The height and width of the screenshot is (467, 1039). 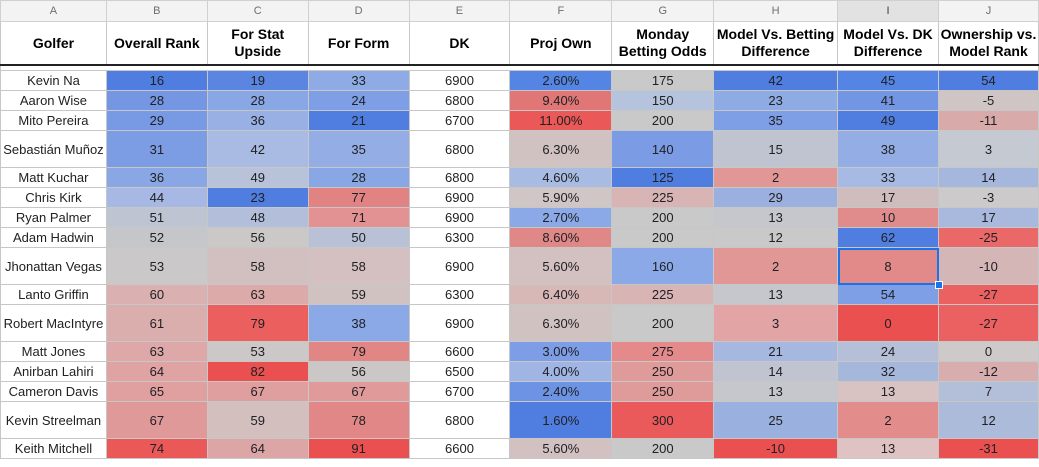 What do you see at coordinates (53, 43) in the screenshot?
I see `header-cell: Golfer` at bounding box center [53, 43].